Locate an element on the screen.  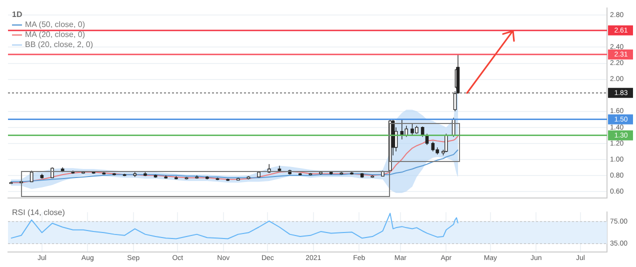
legend-label: MA (20, close, 0) is located at coordinates (55, 35).